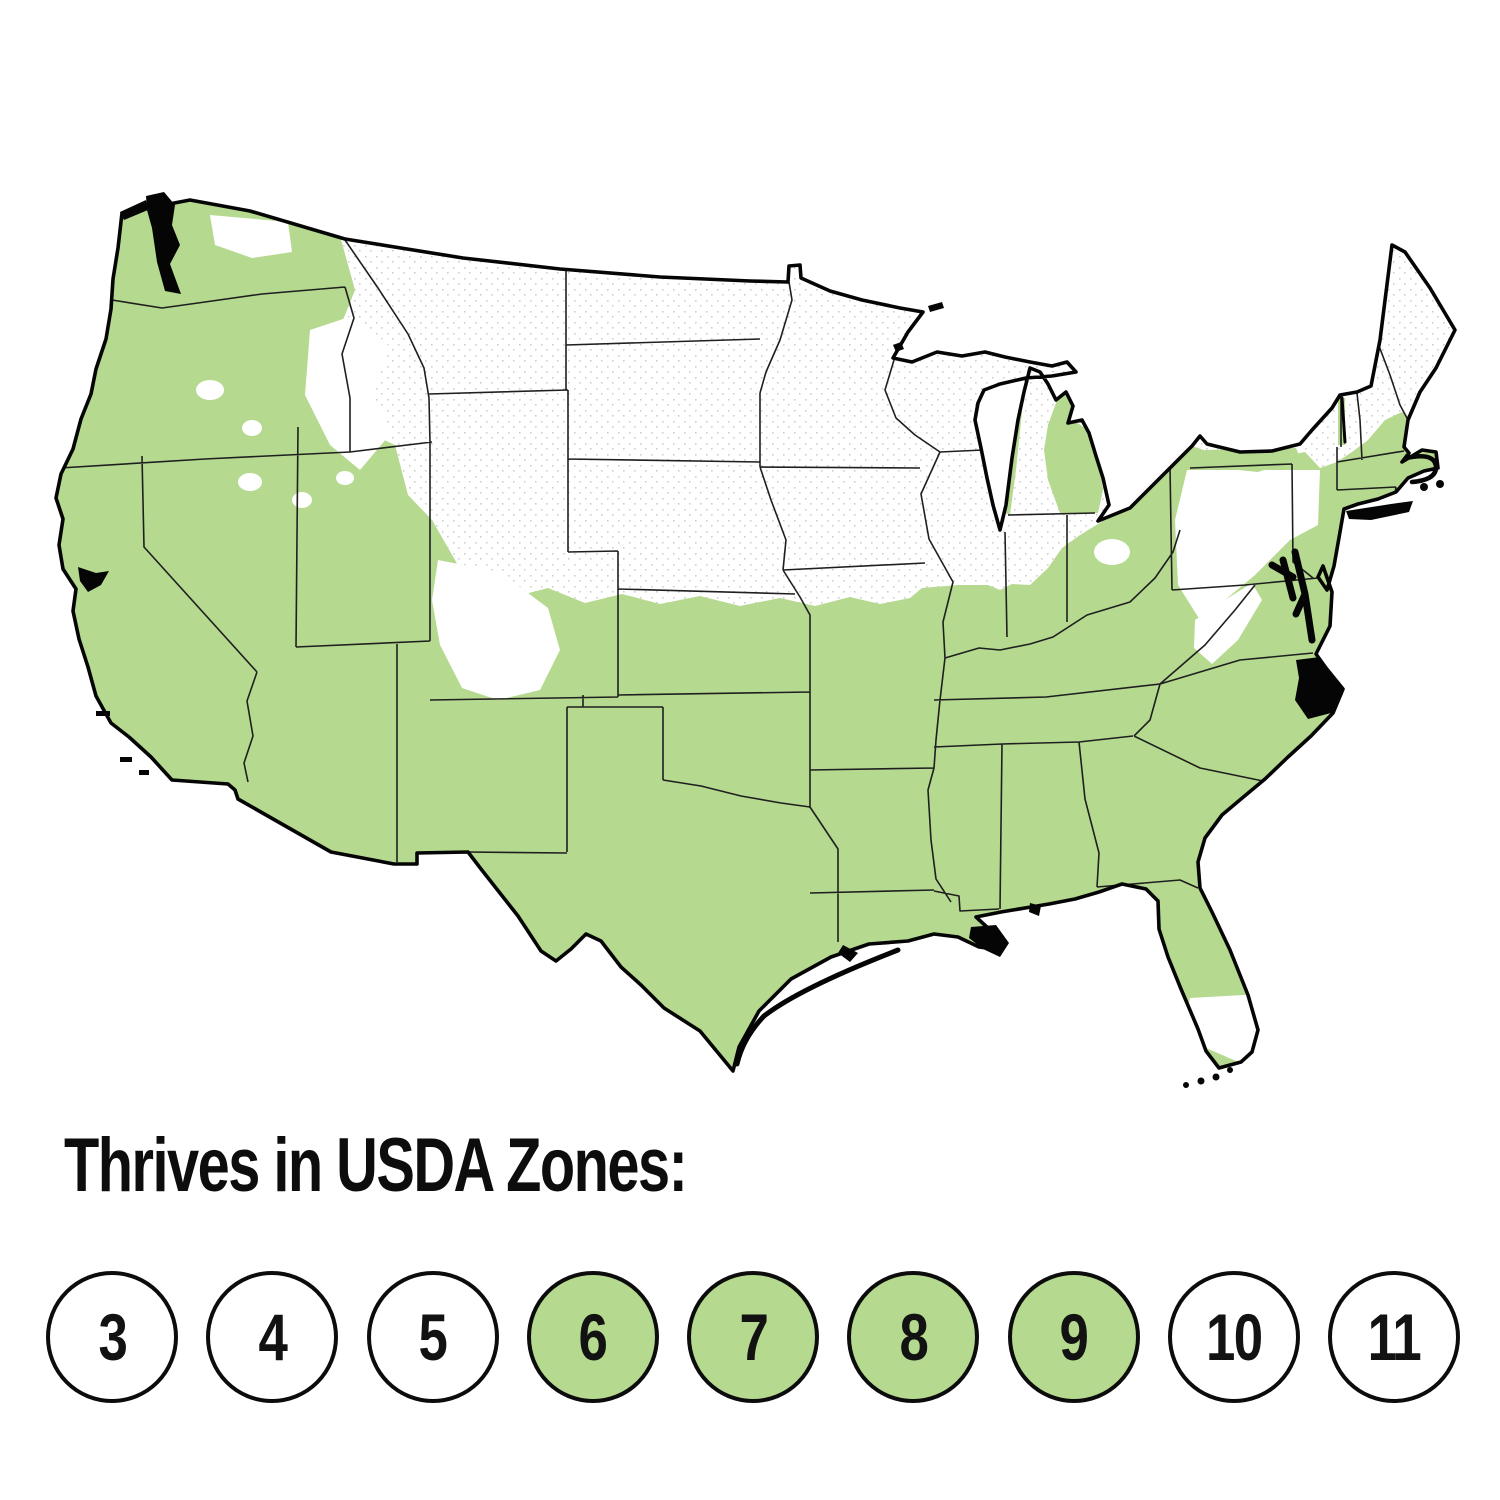 Image resolution: width=1500 pixels, height=1500 pixels. I want to click on zone-label: 6, so click(593, 1337).